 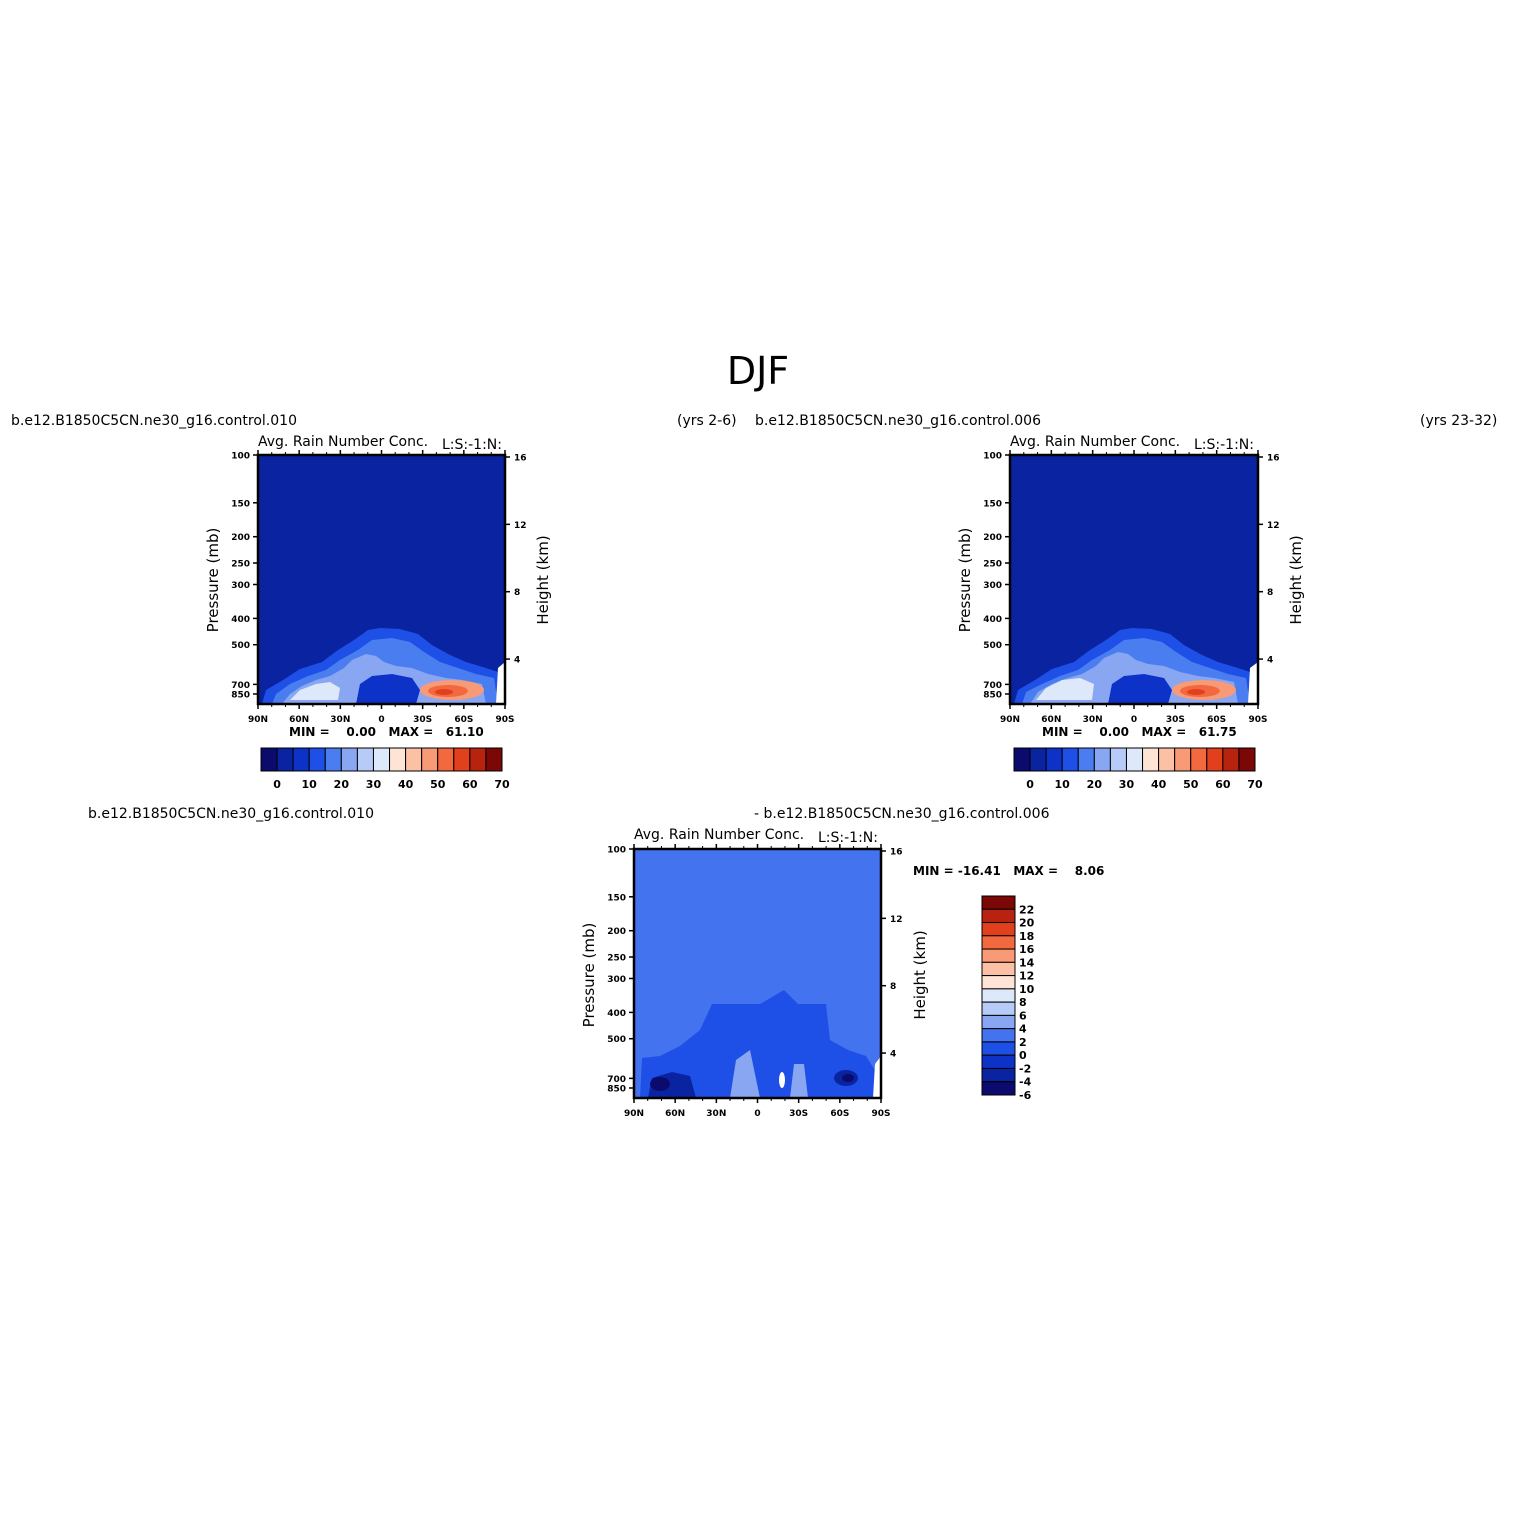 I want to click on left-case-label: b.e12.B1850C5CN.ne30_g16.control.010, so click(x=154, y=421).